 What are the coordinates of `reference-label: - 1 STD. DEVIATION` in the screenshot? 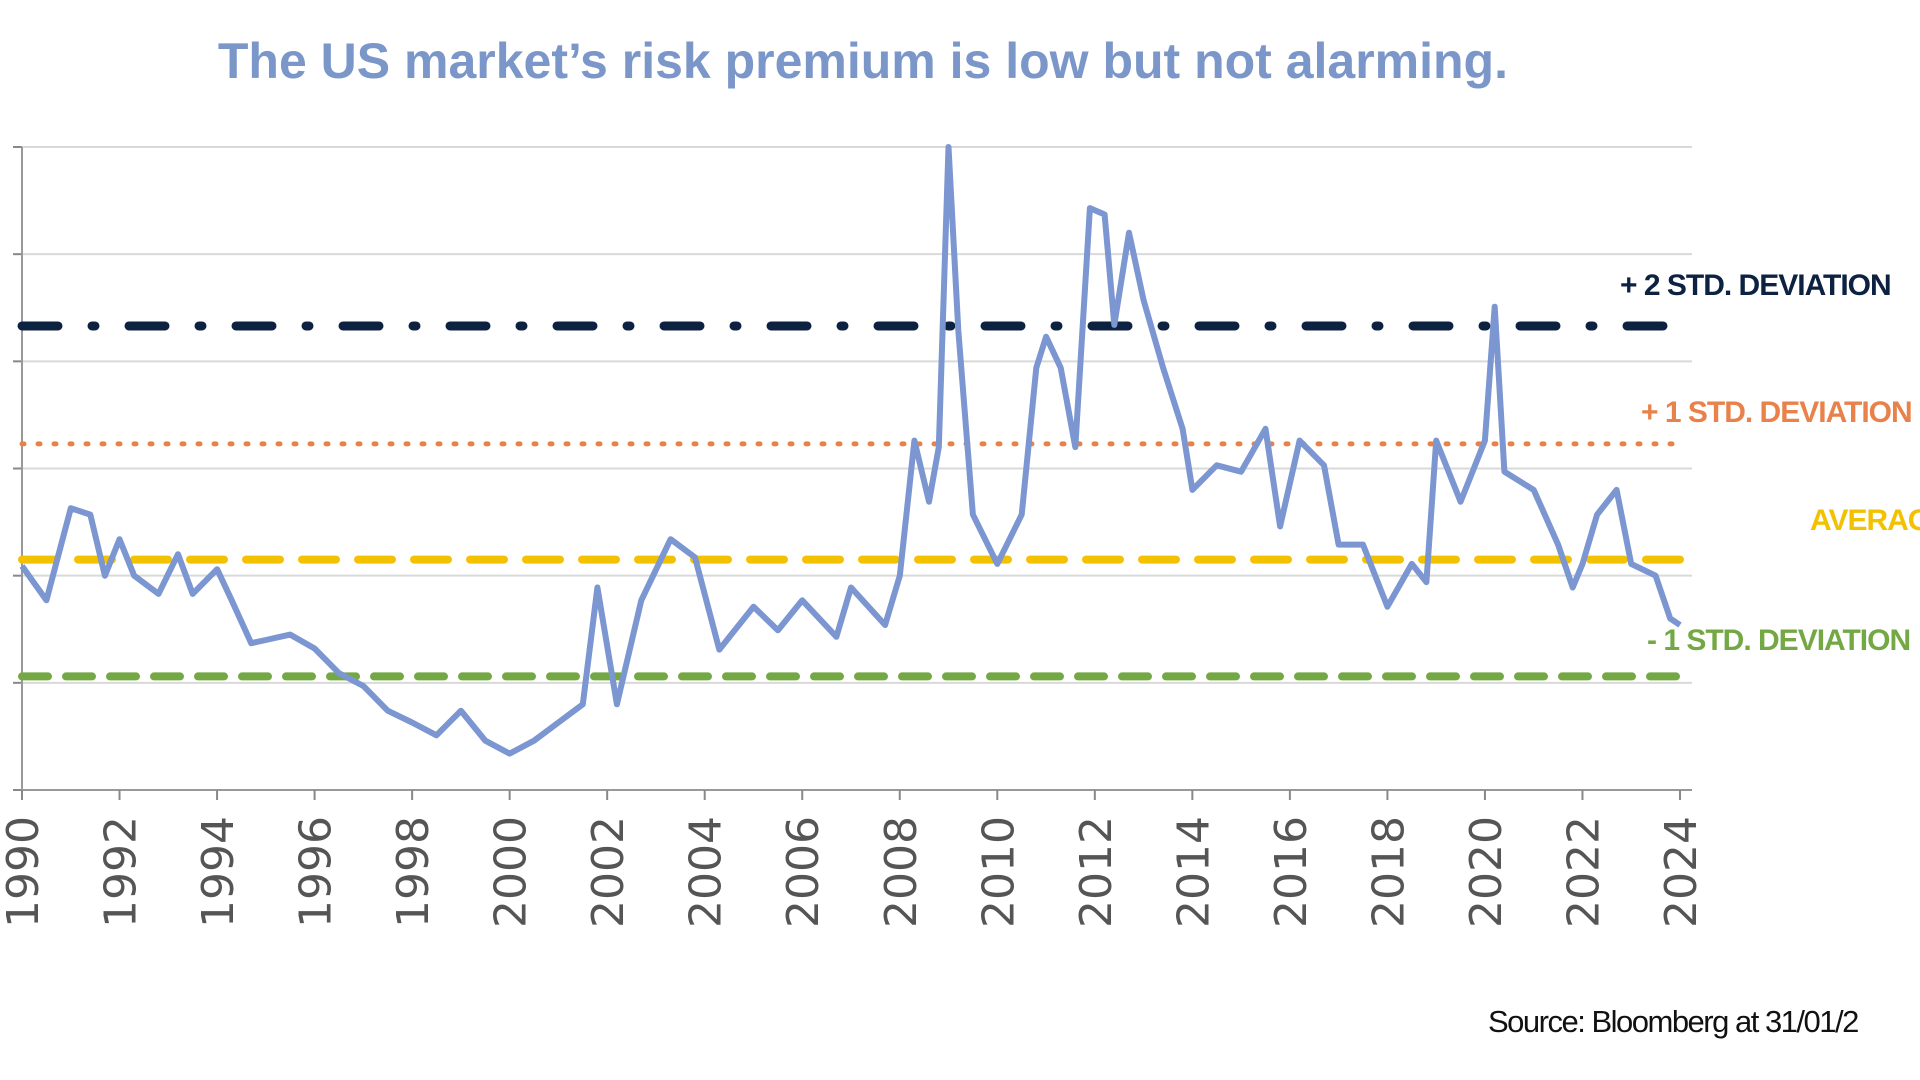 It's located at (1778, 640).